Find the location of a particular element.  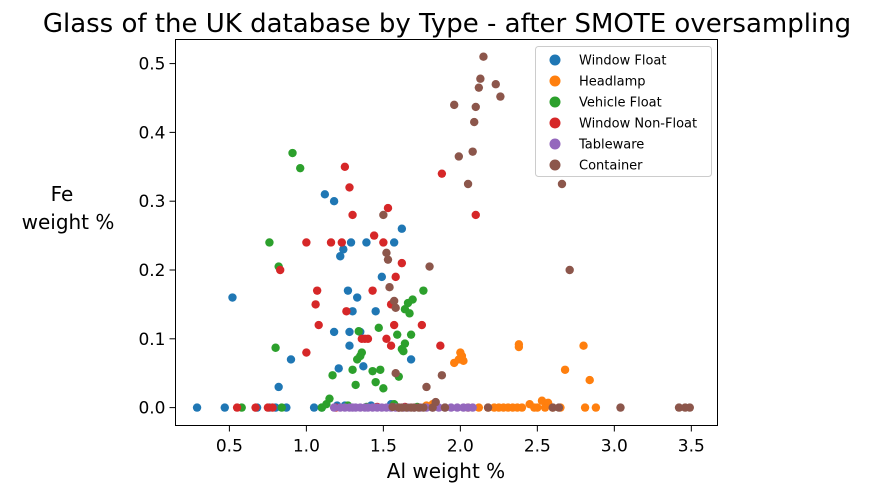

legend-marker-container is located at coordinates (555, 165).